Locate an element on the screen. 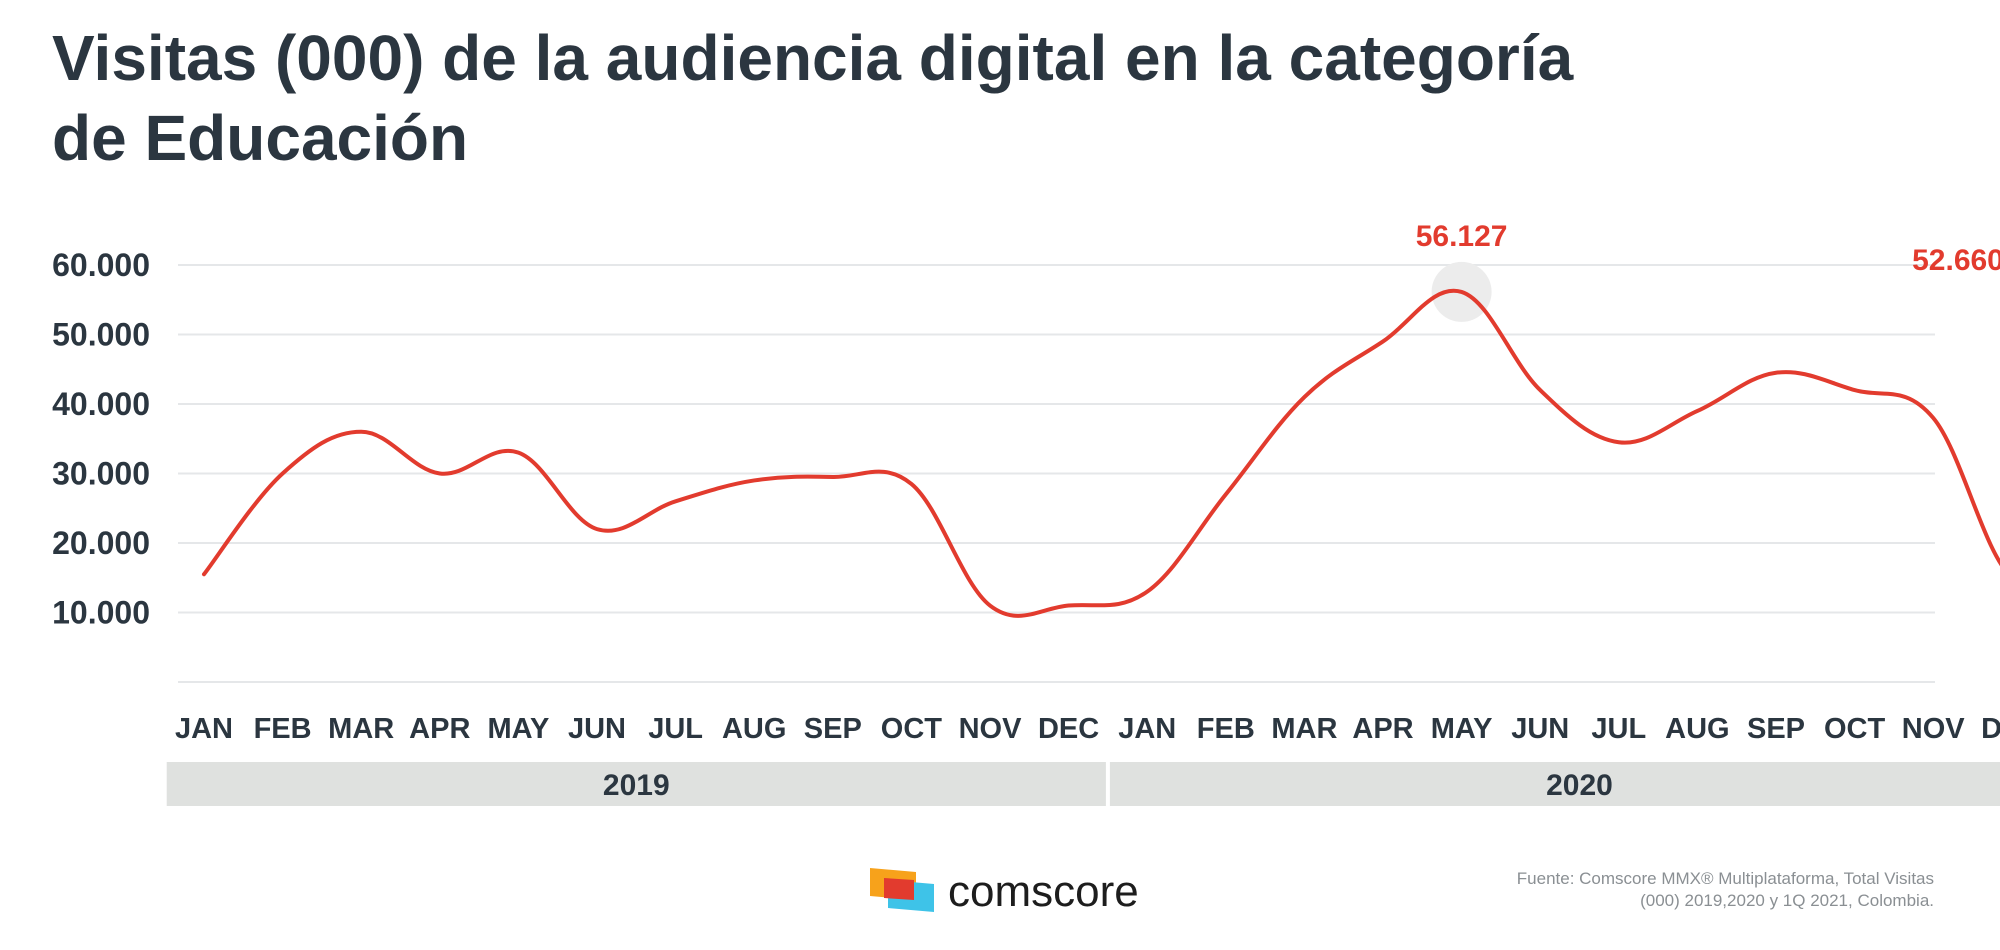 This screenshot has height=950, width=2000. data-label: 52.660 is located at coordinates (1956, 260).